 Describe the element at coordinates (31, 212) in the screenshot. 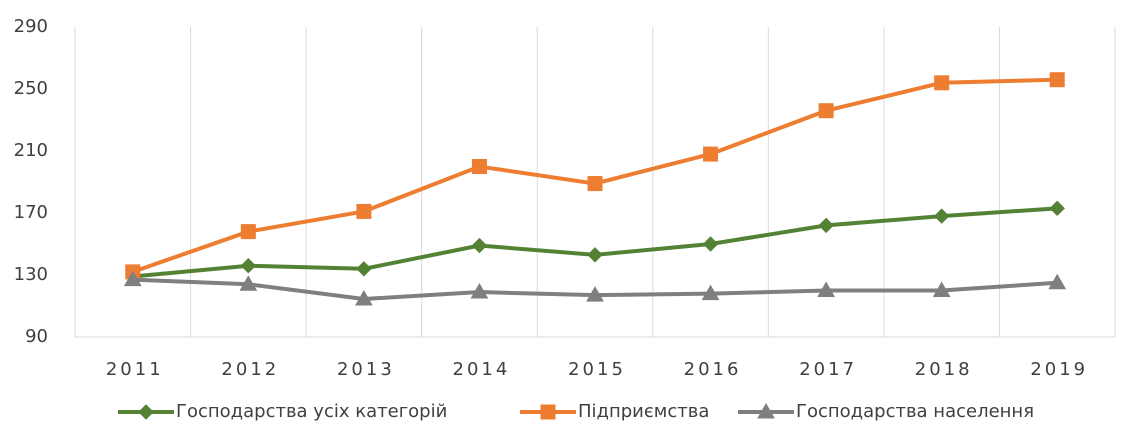

I see `y-tick-label: 170` at that location.